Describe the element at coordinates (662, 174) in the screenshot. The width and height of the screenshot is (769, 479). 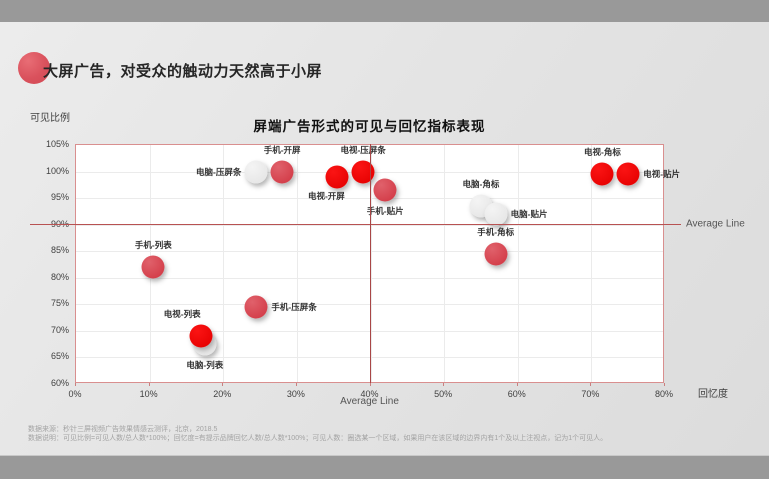
I see `data-point-label: 电视-贴片` at that location.